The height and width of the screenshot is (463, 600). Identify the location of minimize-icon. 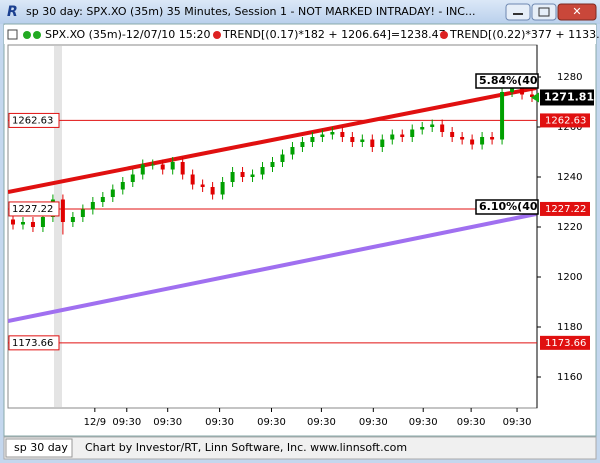
(518, 14).